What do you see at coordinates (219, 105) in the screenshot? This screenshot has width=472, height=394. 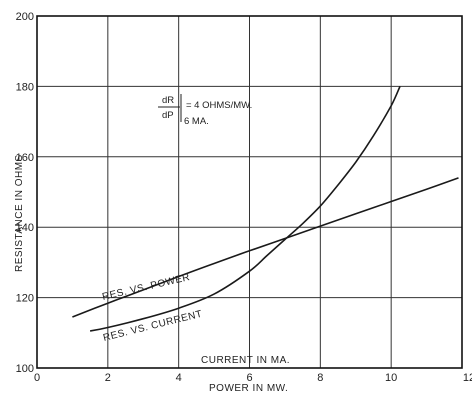 I see `annotation-value: = 4 OHMS/MW.` at bounding box center [219, 105].